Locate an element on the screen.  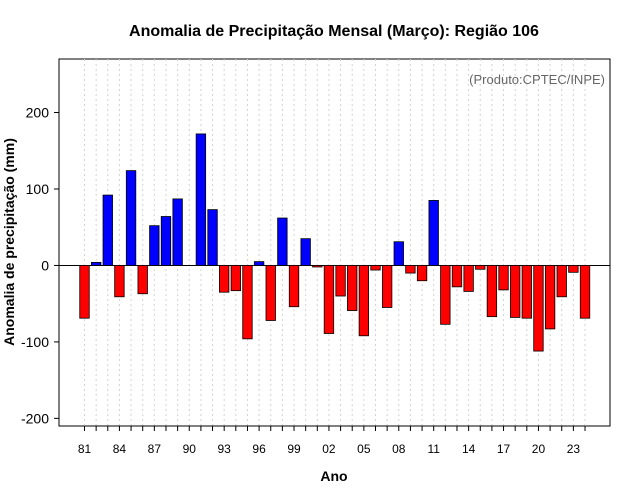
bar-2008 is located at coordinates (398, 253).